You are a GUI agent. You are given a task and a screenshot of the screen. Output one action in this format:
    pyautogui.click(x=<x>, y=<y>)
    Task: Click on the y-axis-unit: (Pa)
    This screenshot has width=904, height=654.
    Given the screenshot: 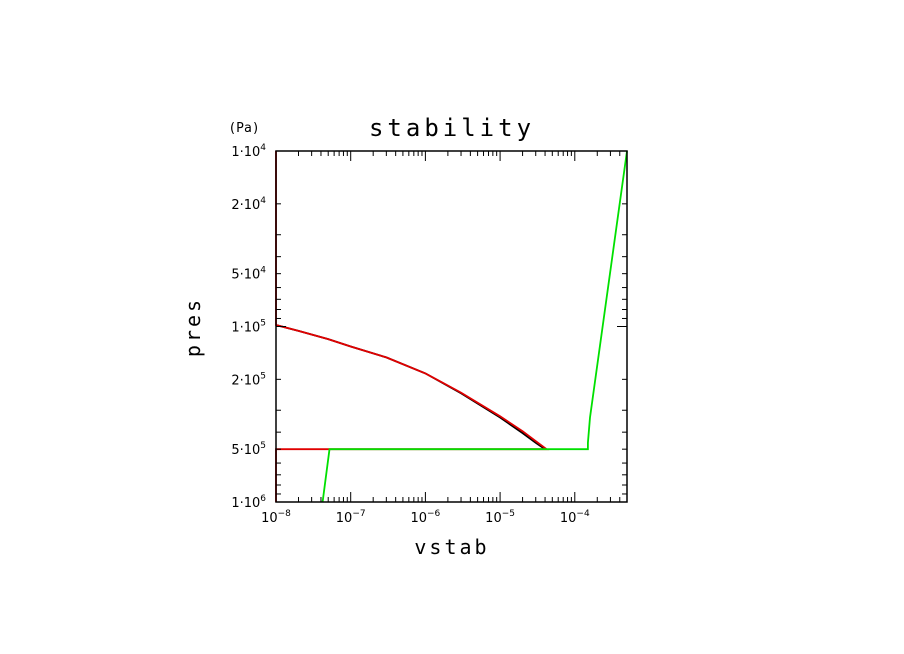 What is the action you would take?
    pyautogui.click(x=243, y=128)
    